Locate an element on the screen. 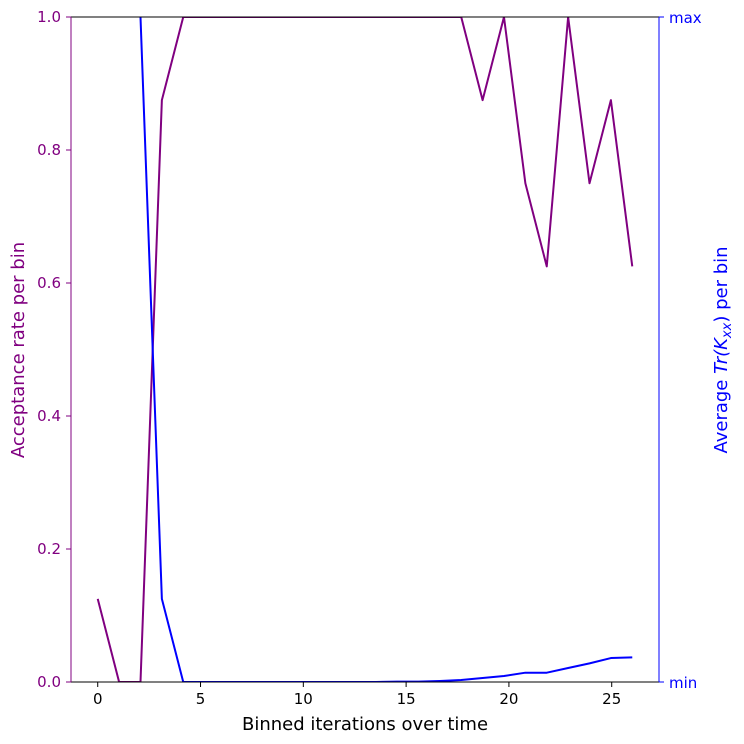 The image size is (744, 744). x-axis-ticks: 0 5 10 15 20 25 is located at coordinates (357, 695).